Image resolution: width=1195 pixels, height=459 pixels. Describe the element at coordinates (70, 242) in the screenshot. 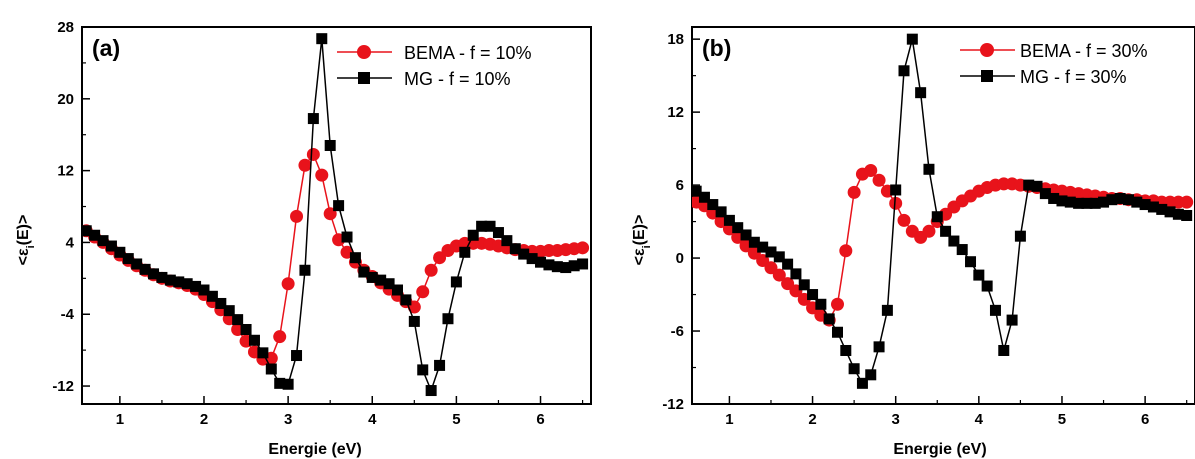

I see `y-tick-label-a: 4` at that location.